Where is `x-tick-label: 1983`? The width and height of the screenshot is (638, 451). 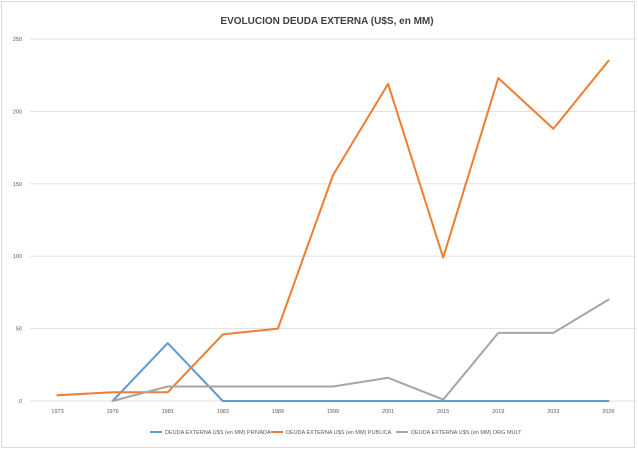 x-tick-label: 1983 is located at coordinates (223, 412).